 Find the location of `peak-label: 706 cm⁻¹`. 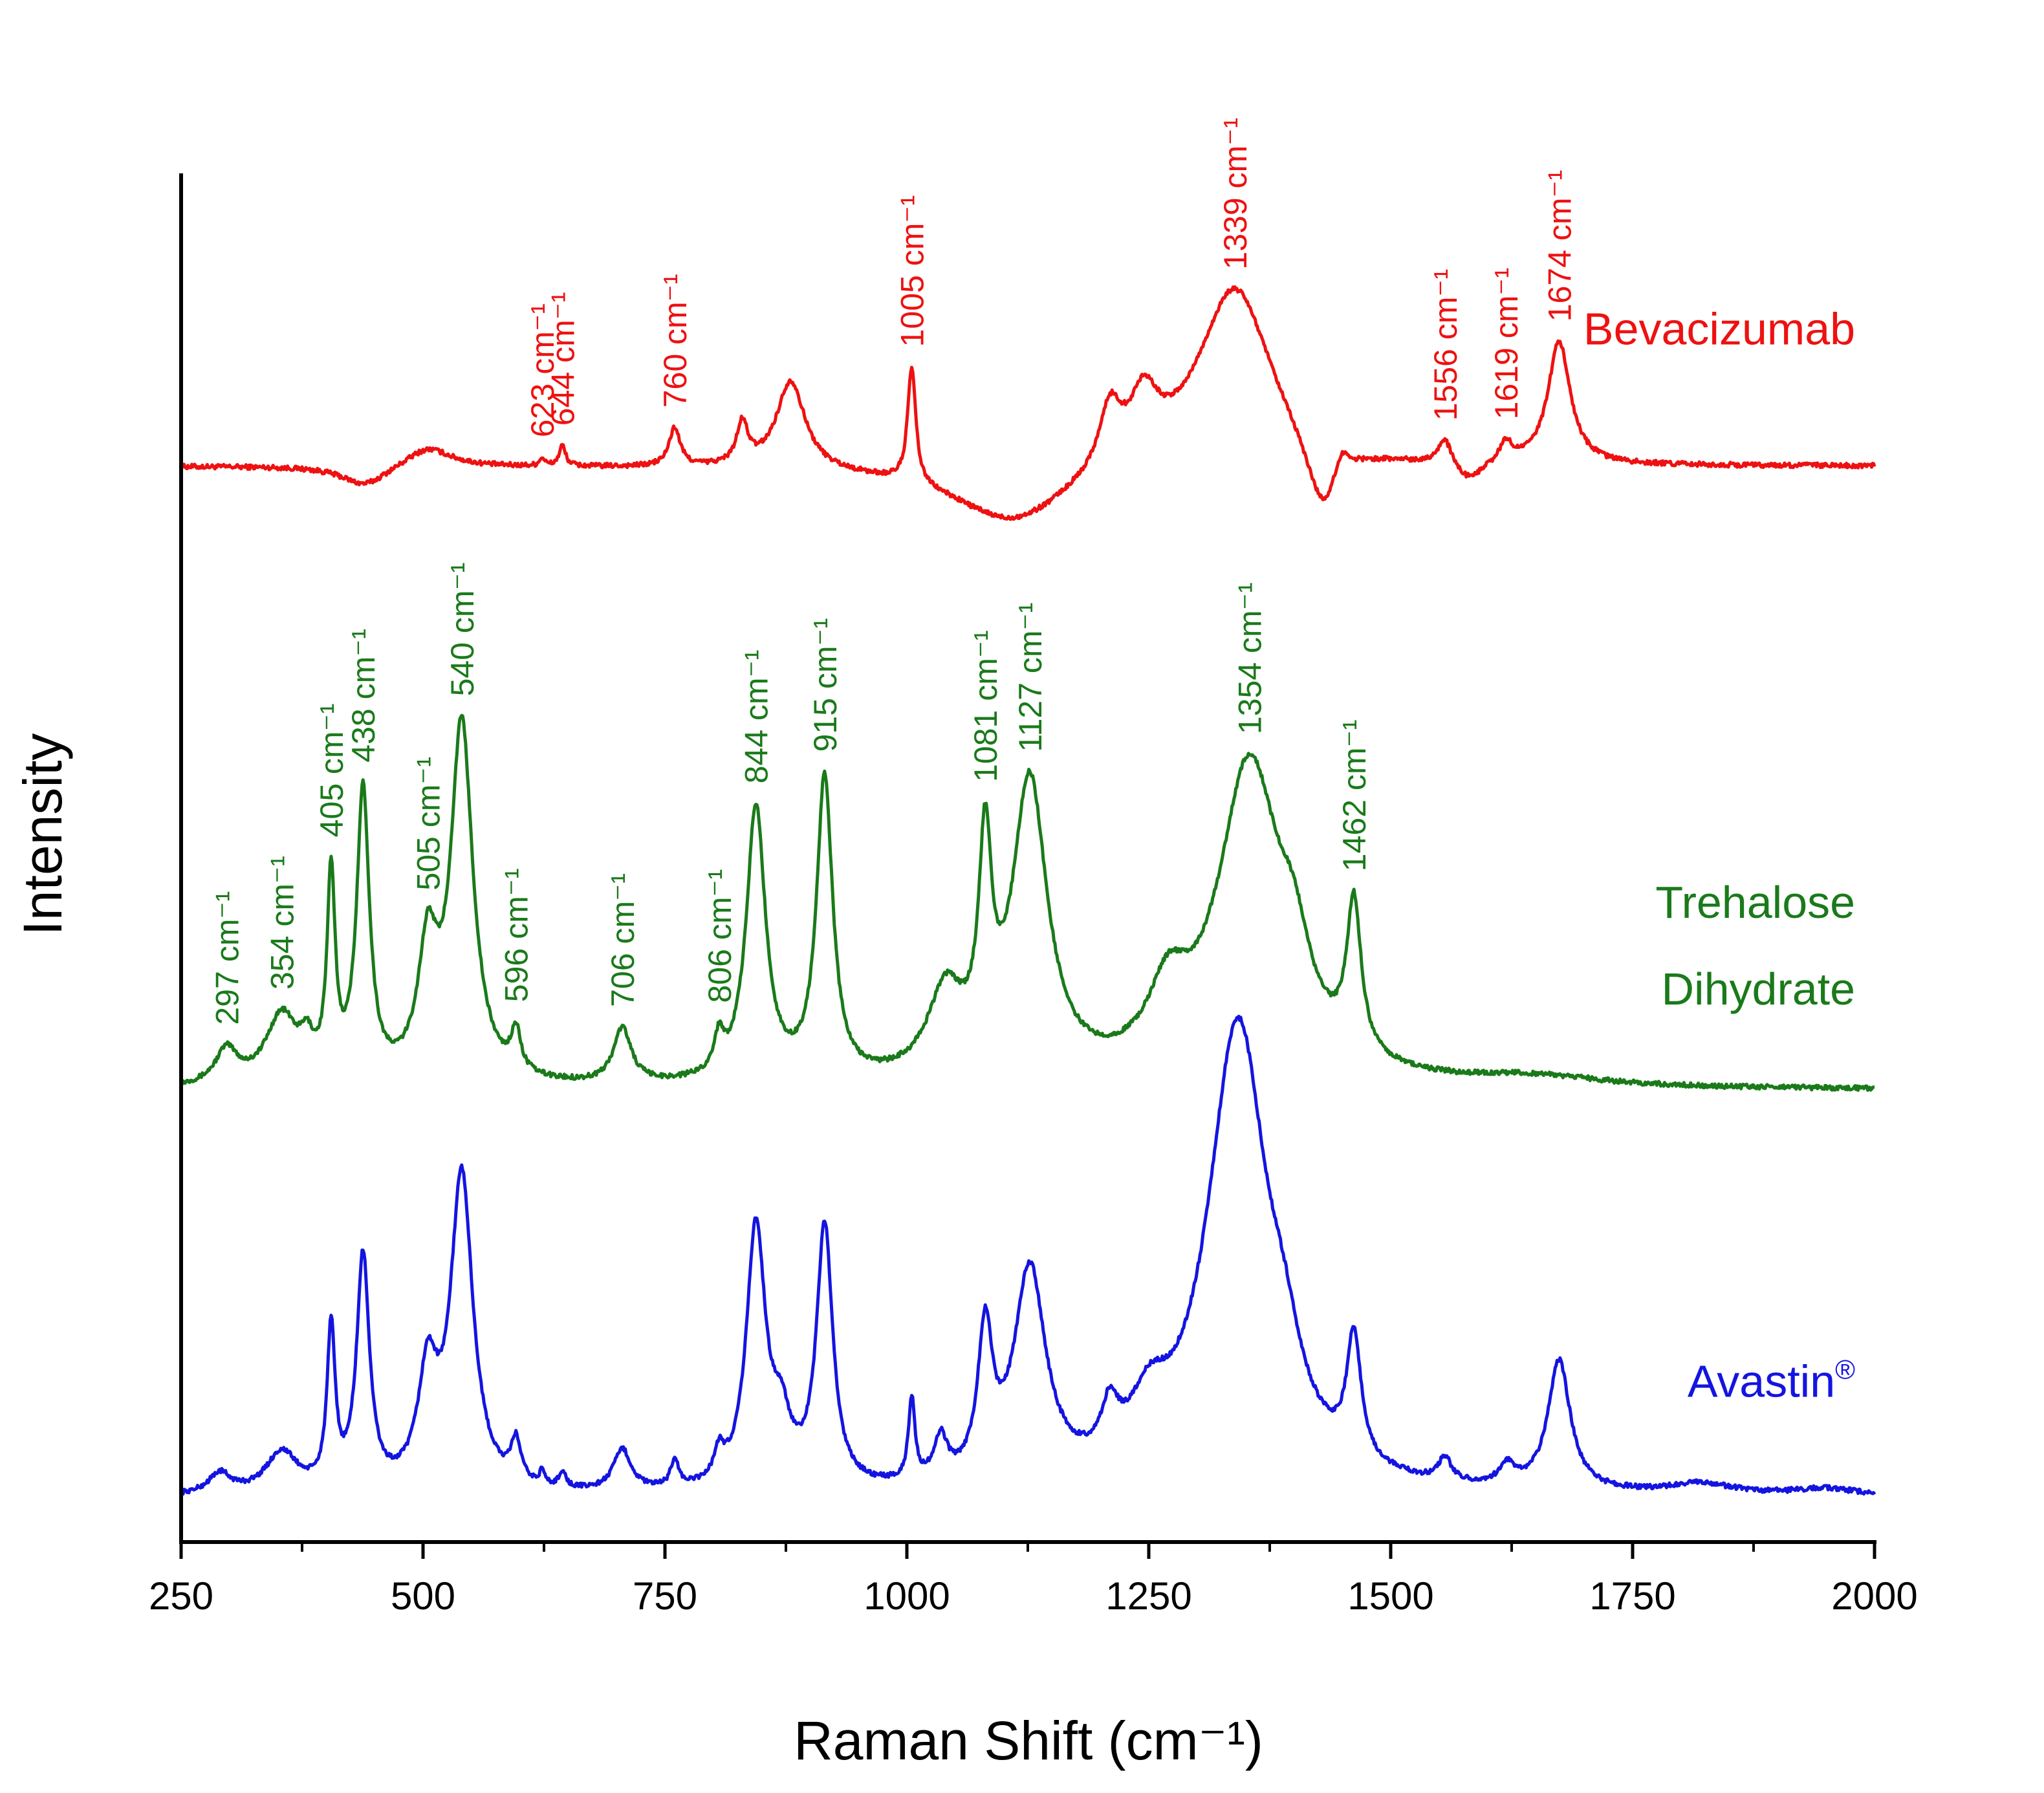

peak-label: 706 cm⁻¹ is located at coordinates (623, 940).